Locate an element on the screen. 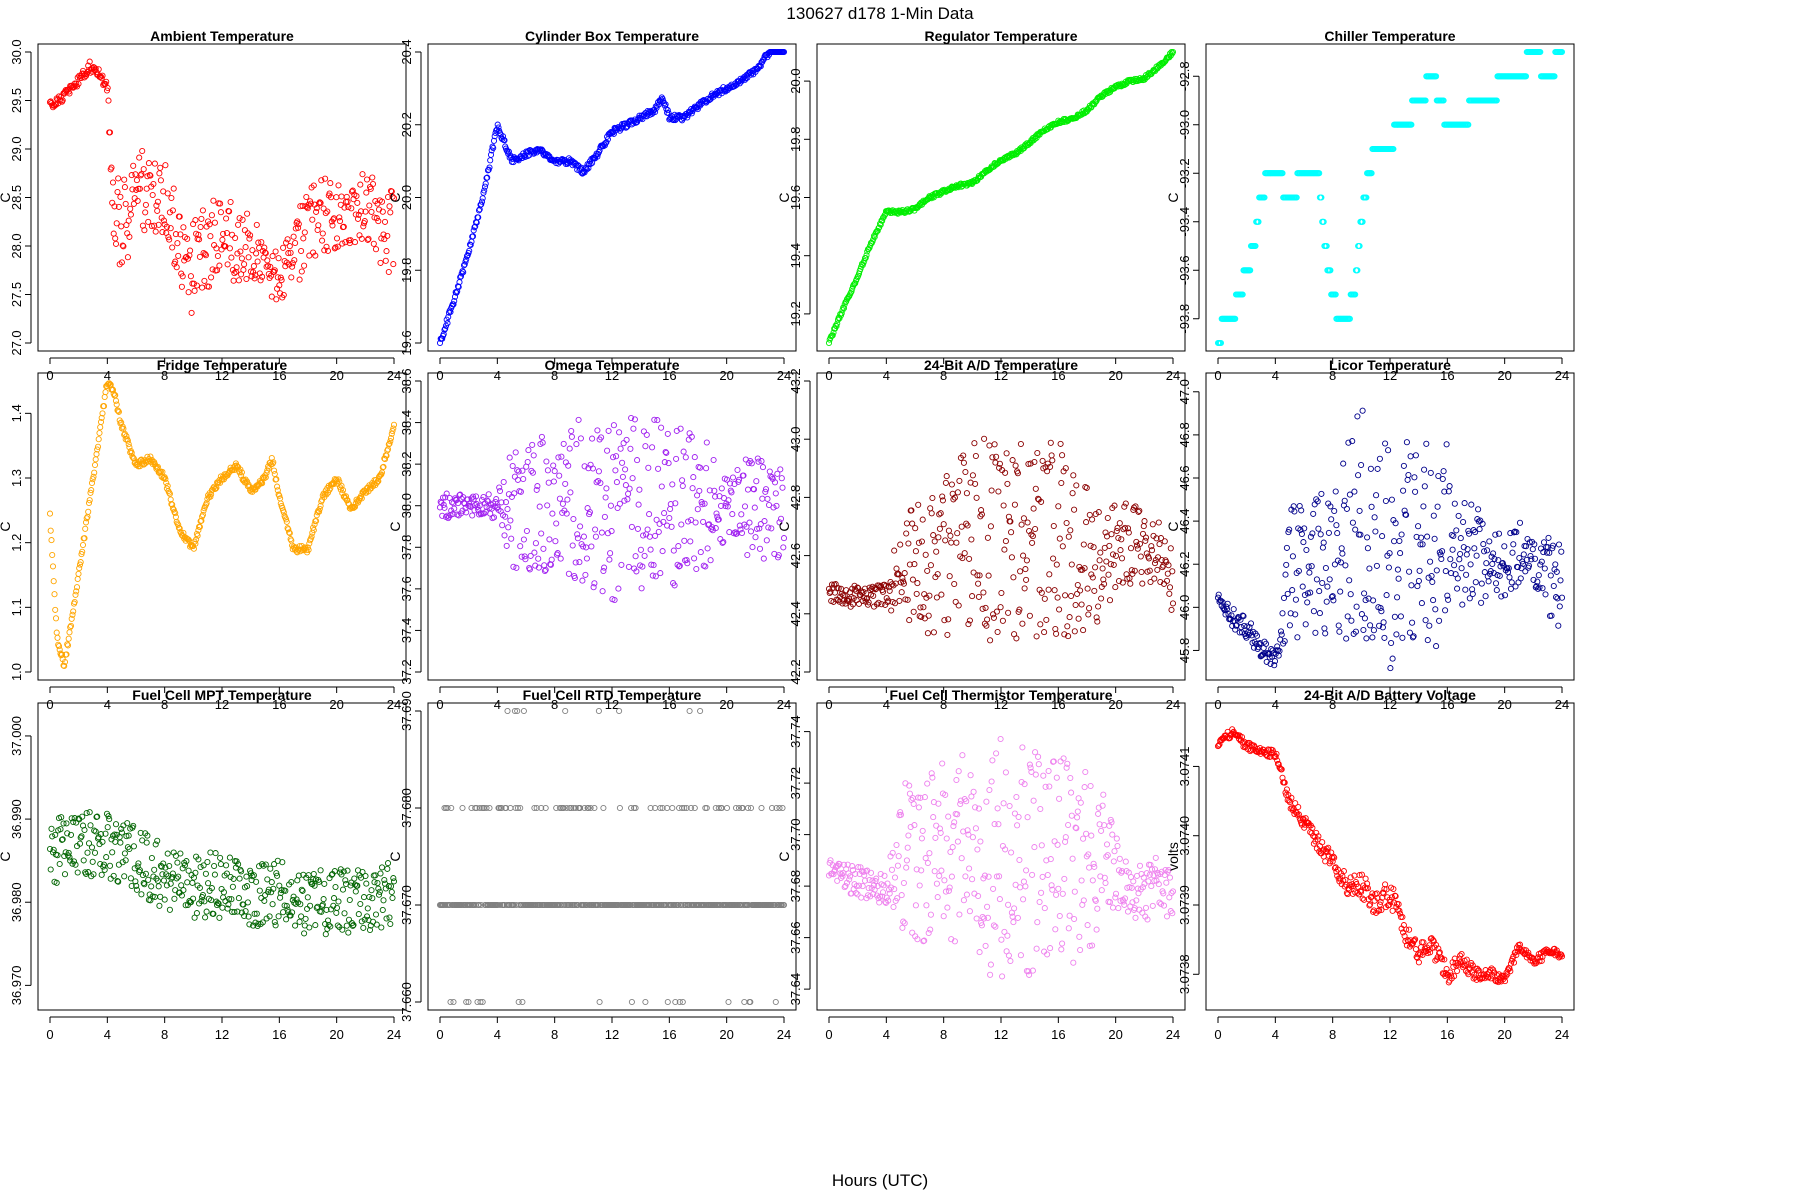  y-tick-label: 37.4 is located at coordinates (406, 630).